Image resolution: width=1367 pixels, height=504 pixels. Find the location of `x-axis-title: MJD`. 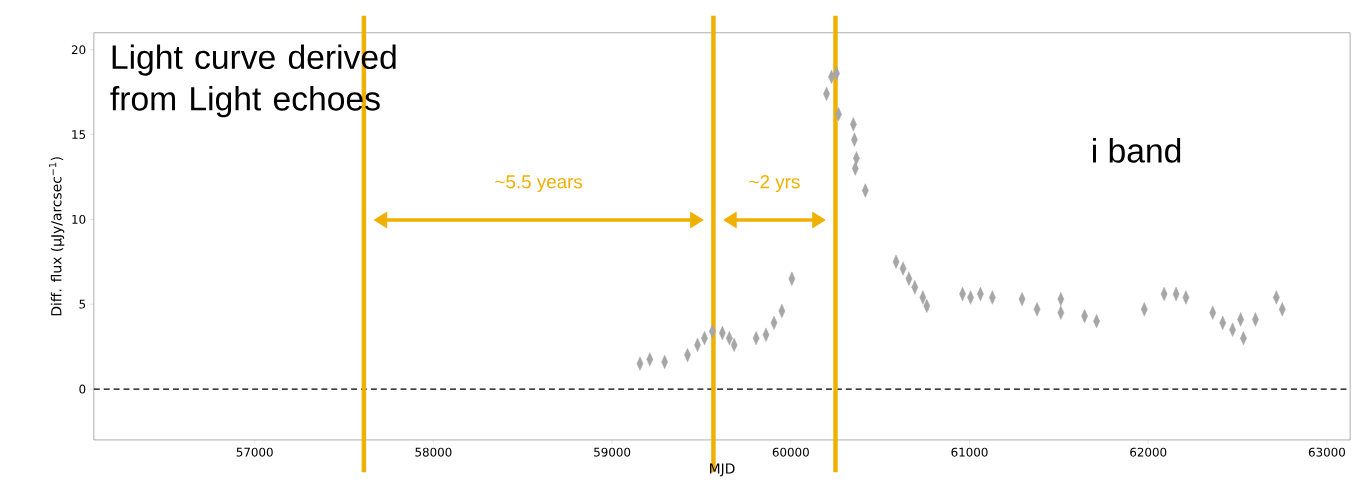

x-axis-title: MJD is located at coordinates (722, 470).